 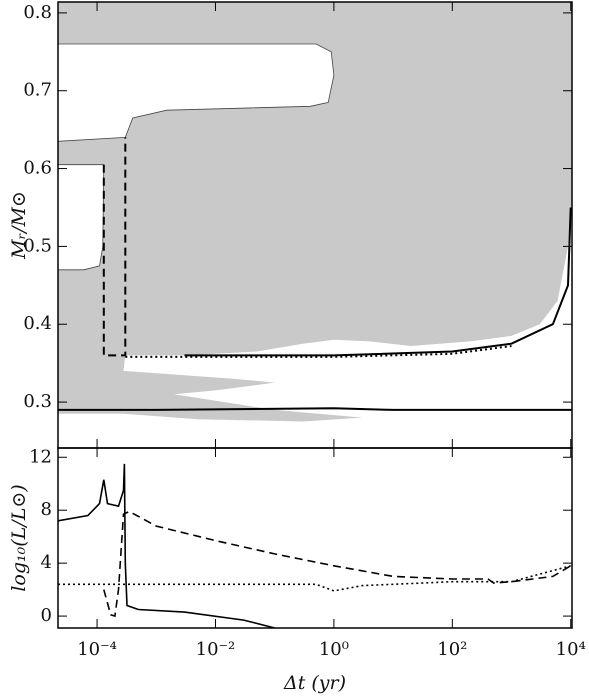 I want to click on y-axis-label: Mᵣ/M⊙, so click(x=19, y=225).